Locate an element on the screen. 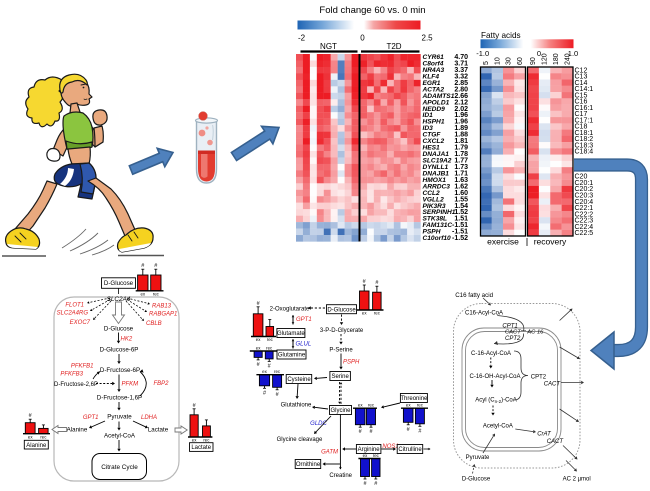 This screenshot has height=491, width=650. svg-text: CPT1 is located at coordinates (509, 326).